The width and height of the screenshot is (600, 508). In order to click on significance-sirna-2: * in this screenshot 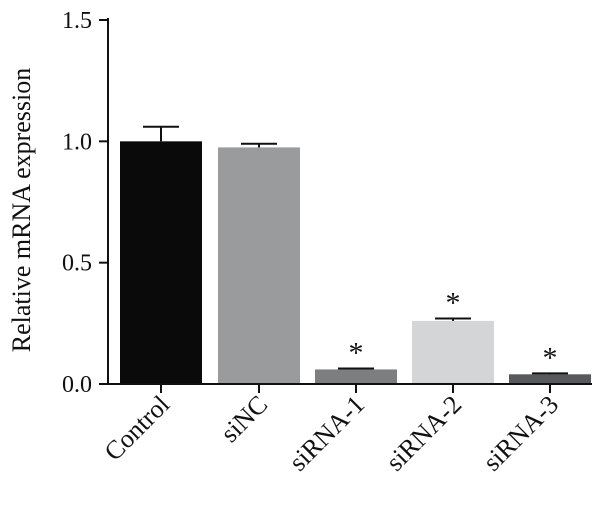, I will do `click(453, 302)`.